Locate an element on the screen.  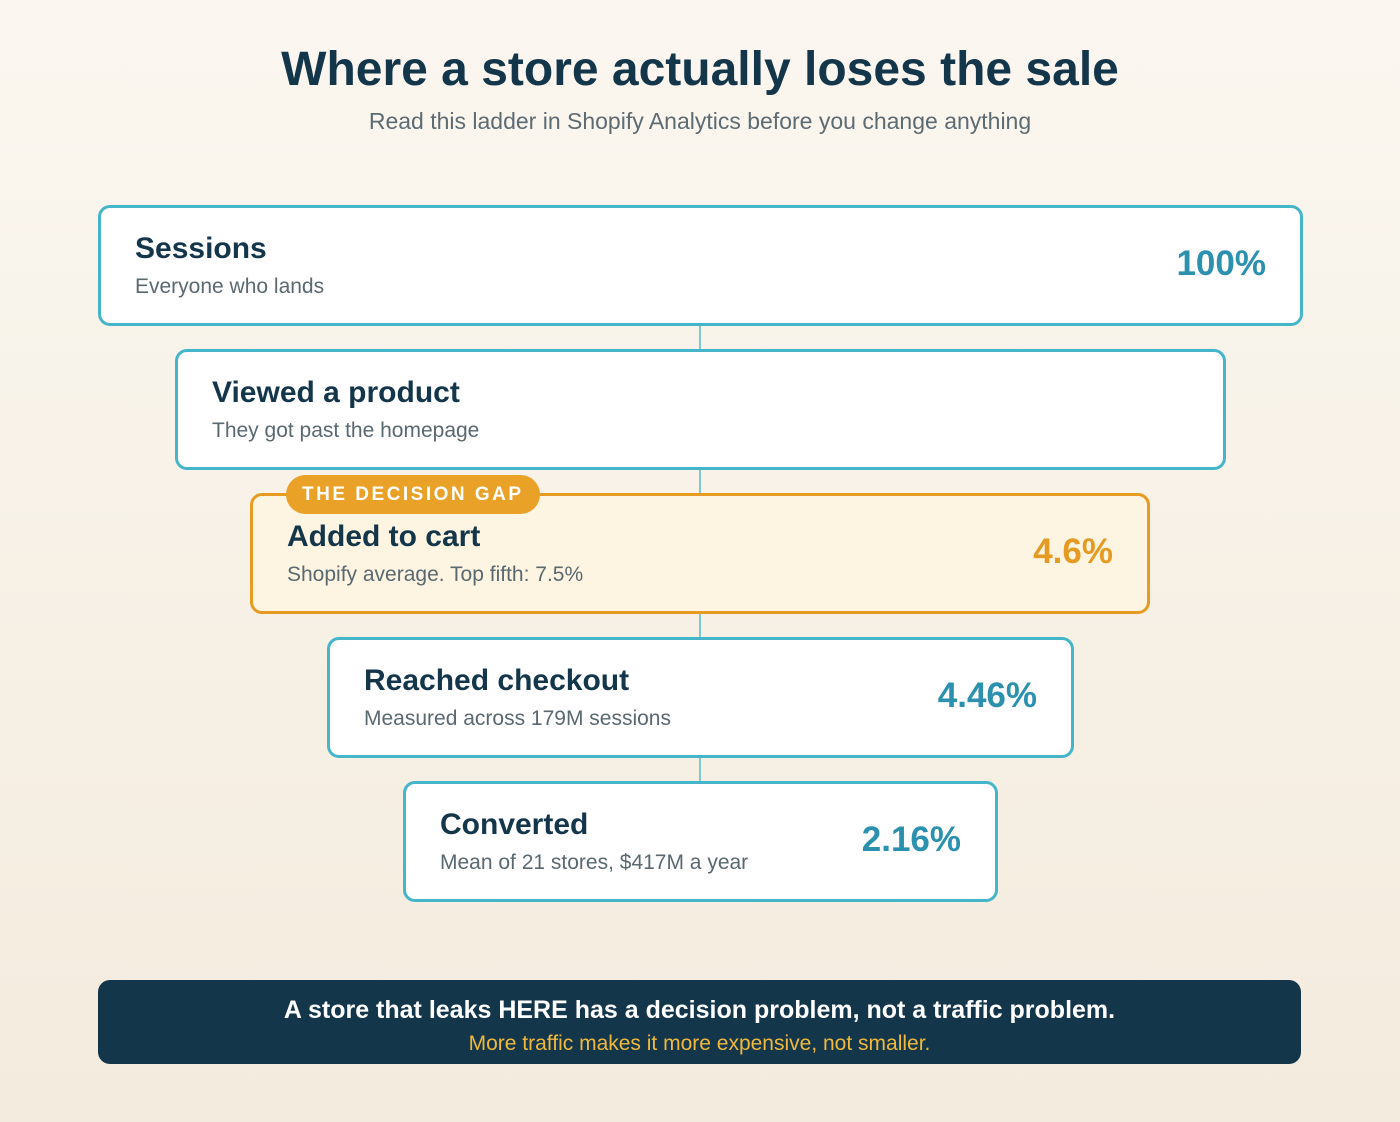
step-value: 2.16% is located at coordinates (911, 839).